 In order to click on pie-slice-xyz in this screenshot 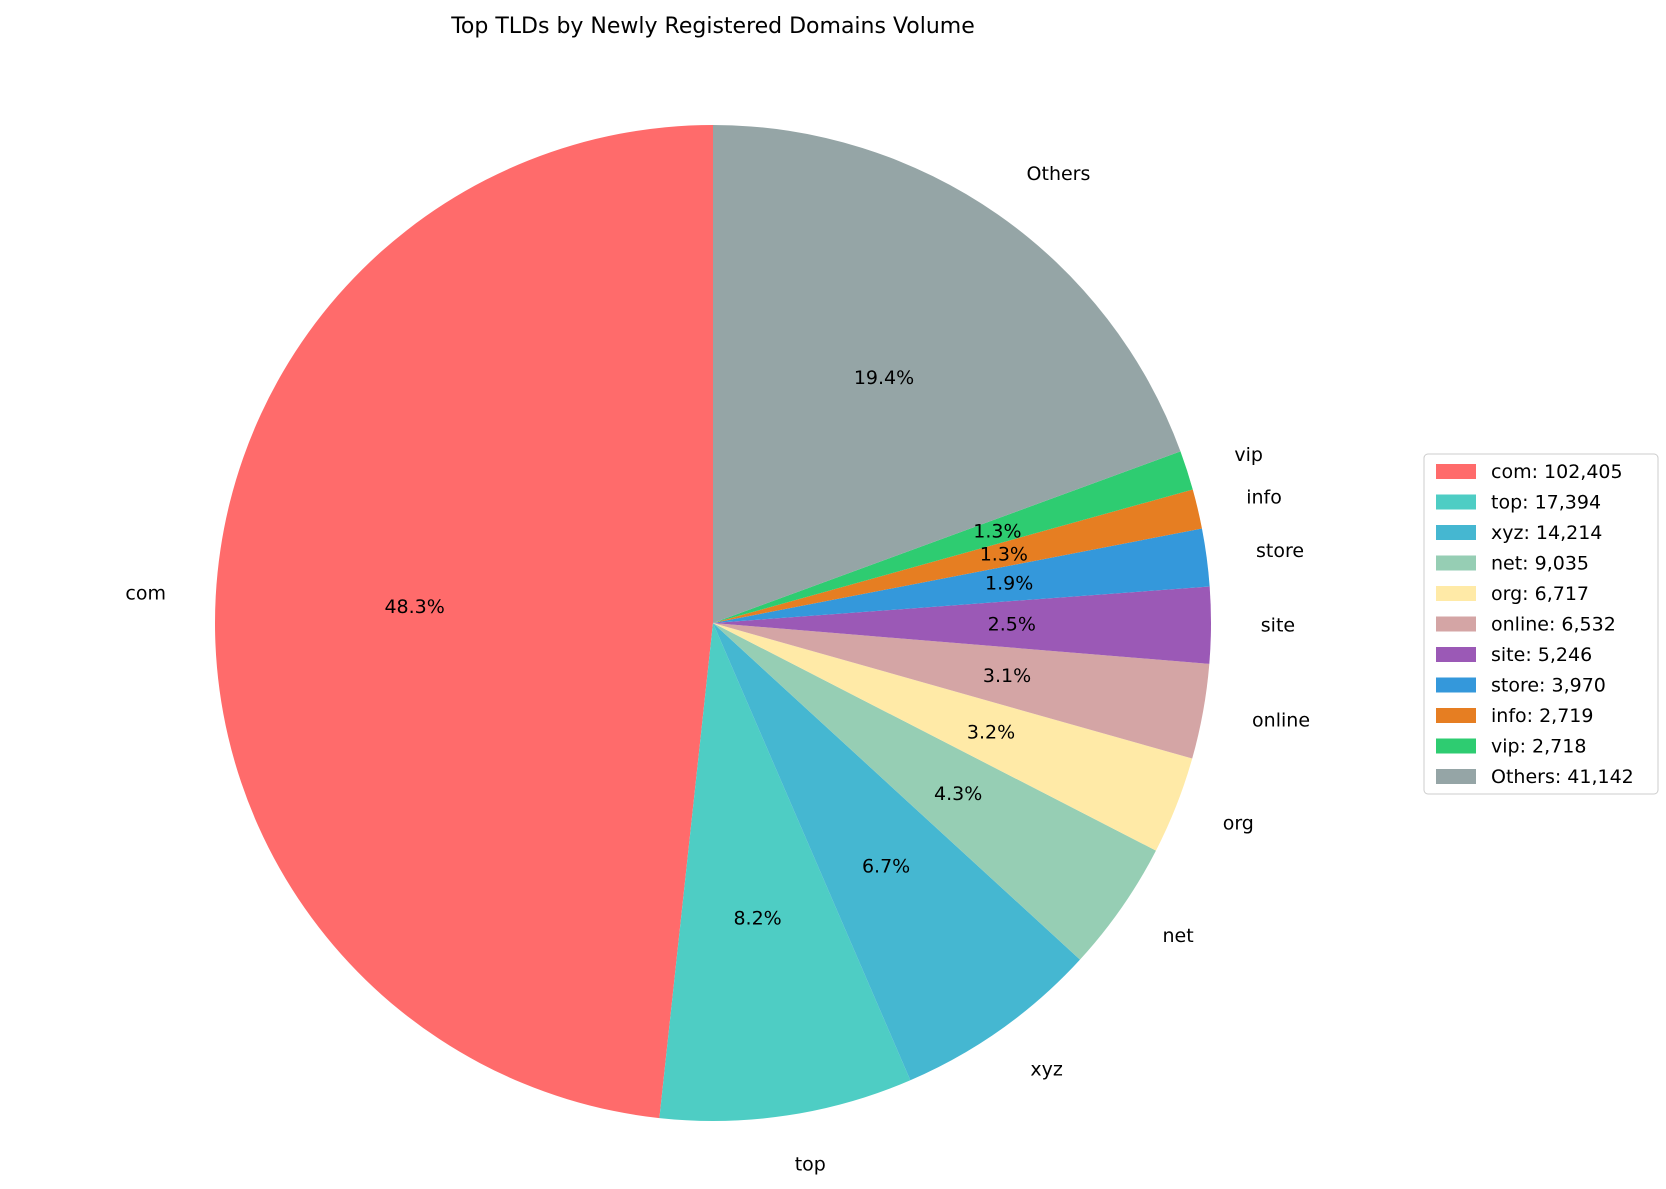, I will do `click(896, 852)`.